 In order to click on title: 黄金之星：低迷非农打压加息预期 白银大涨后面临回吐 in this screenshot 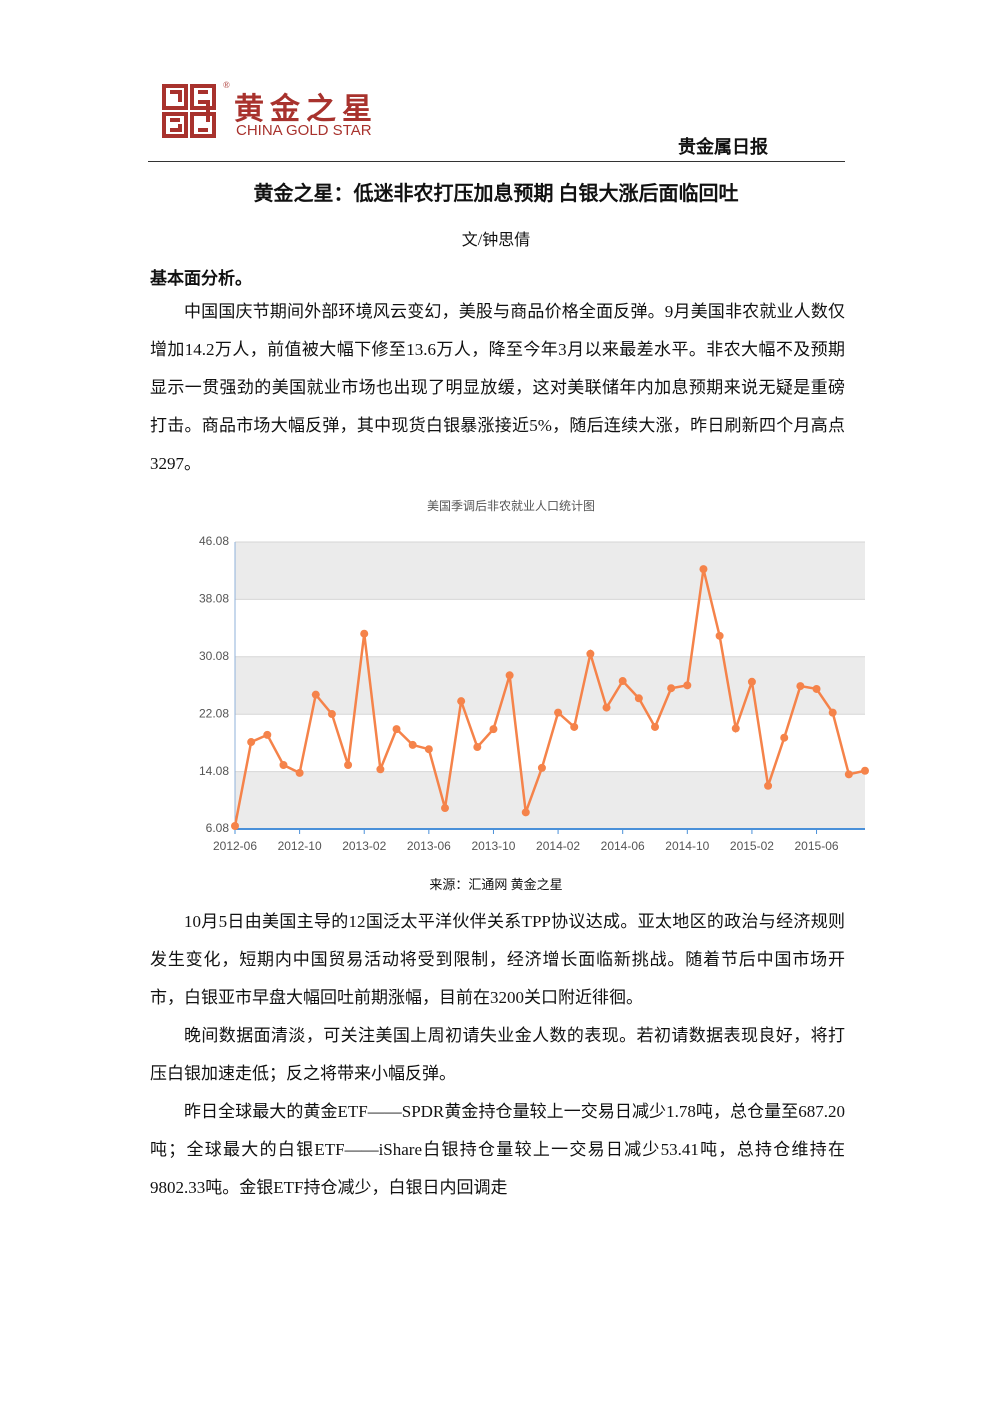, I will do `click(496, 194)`.